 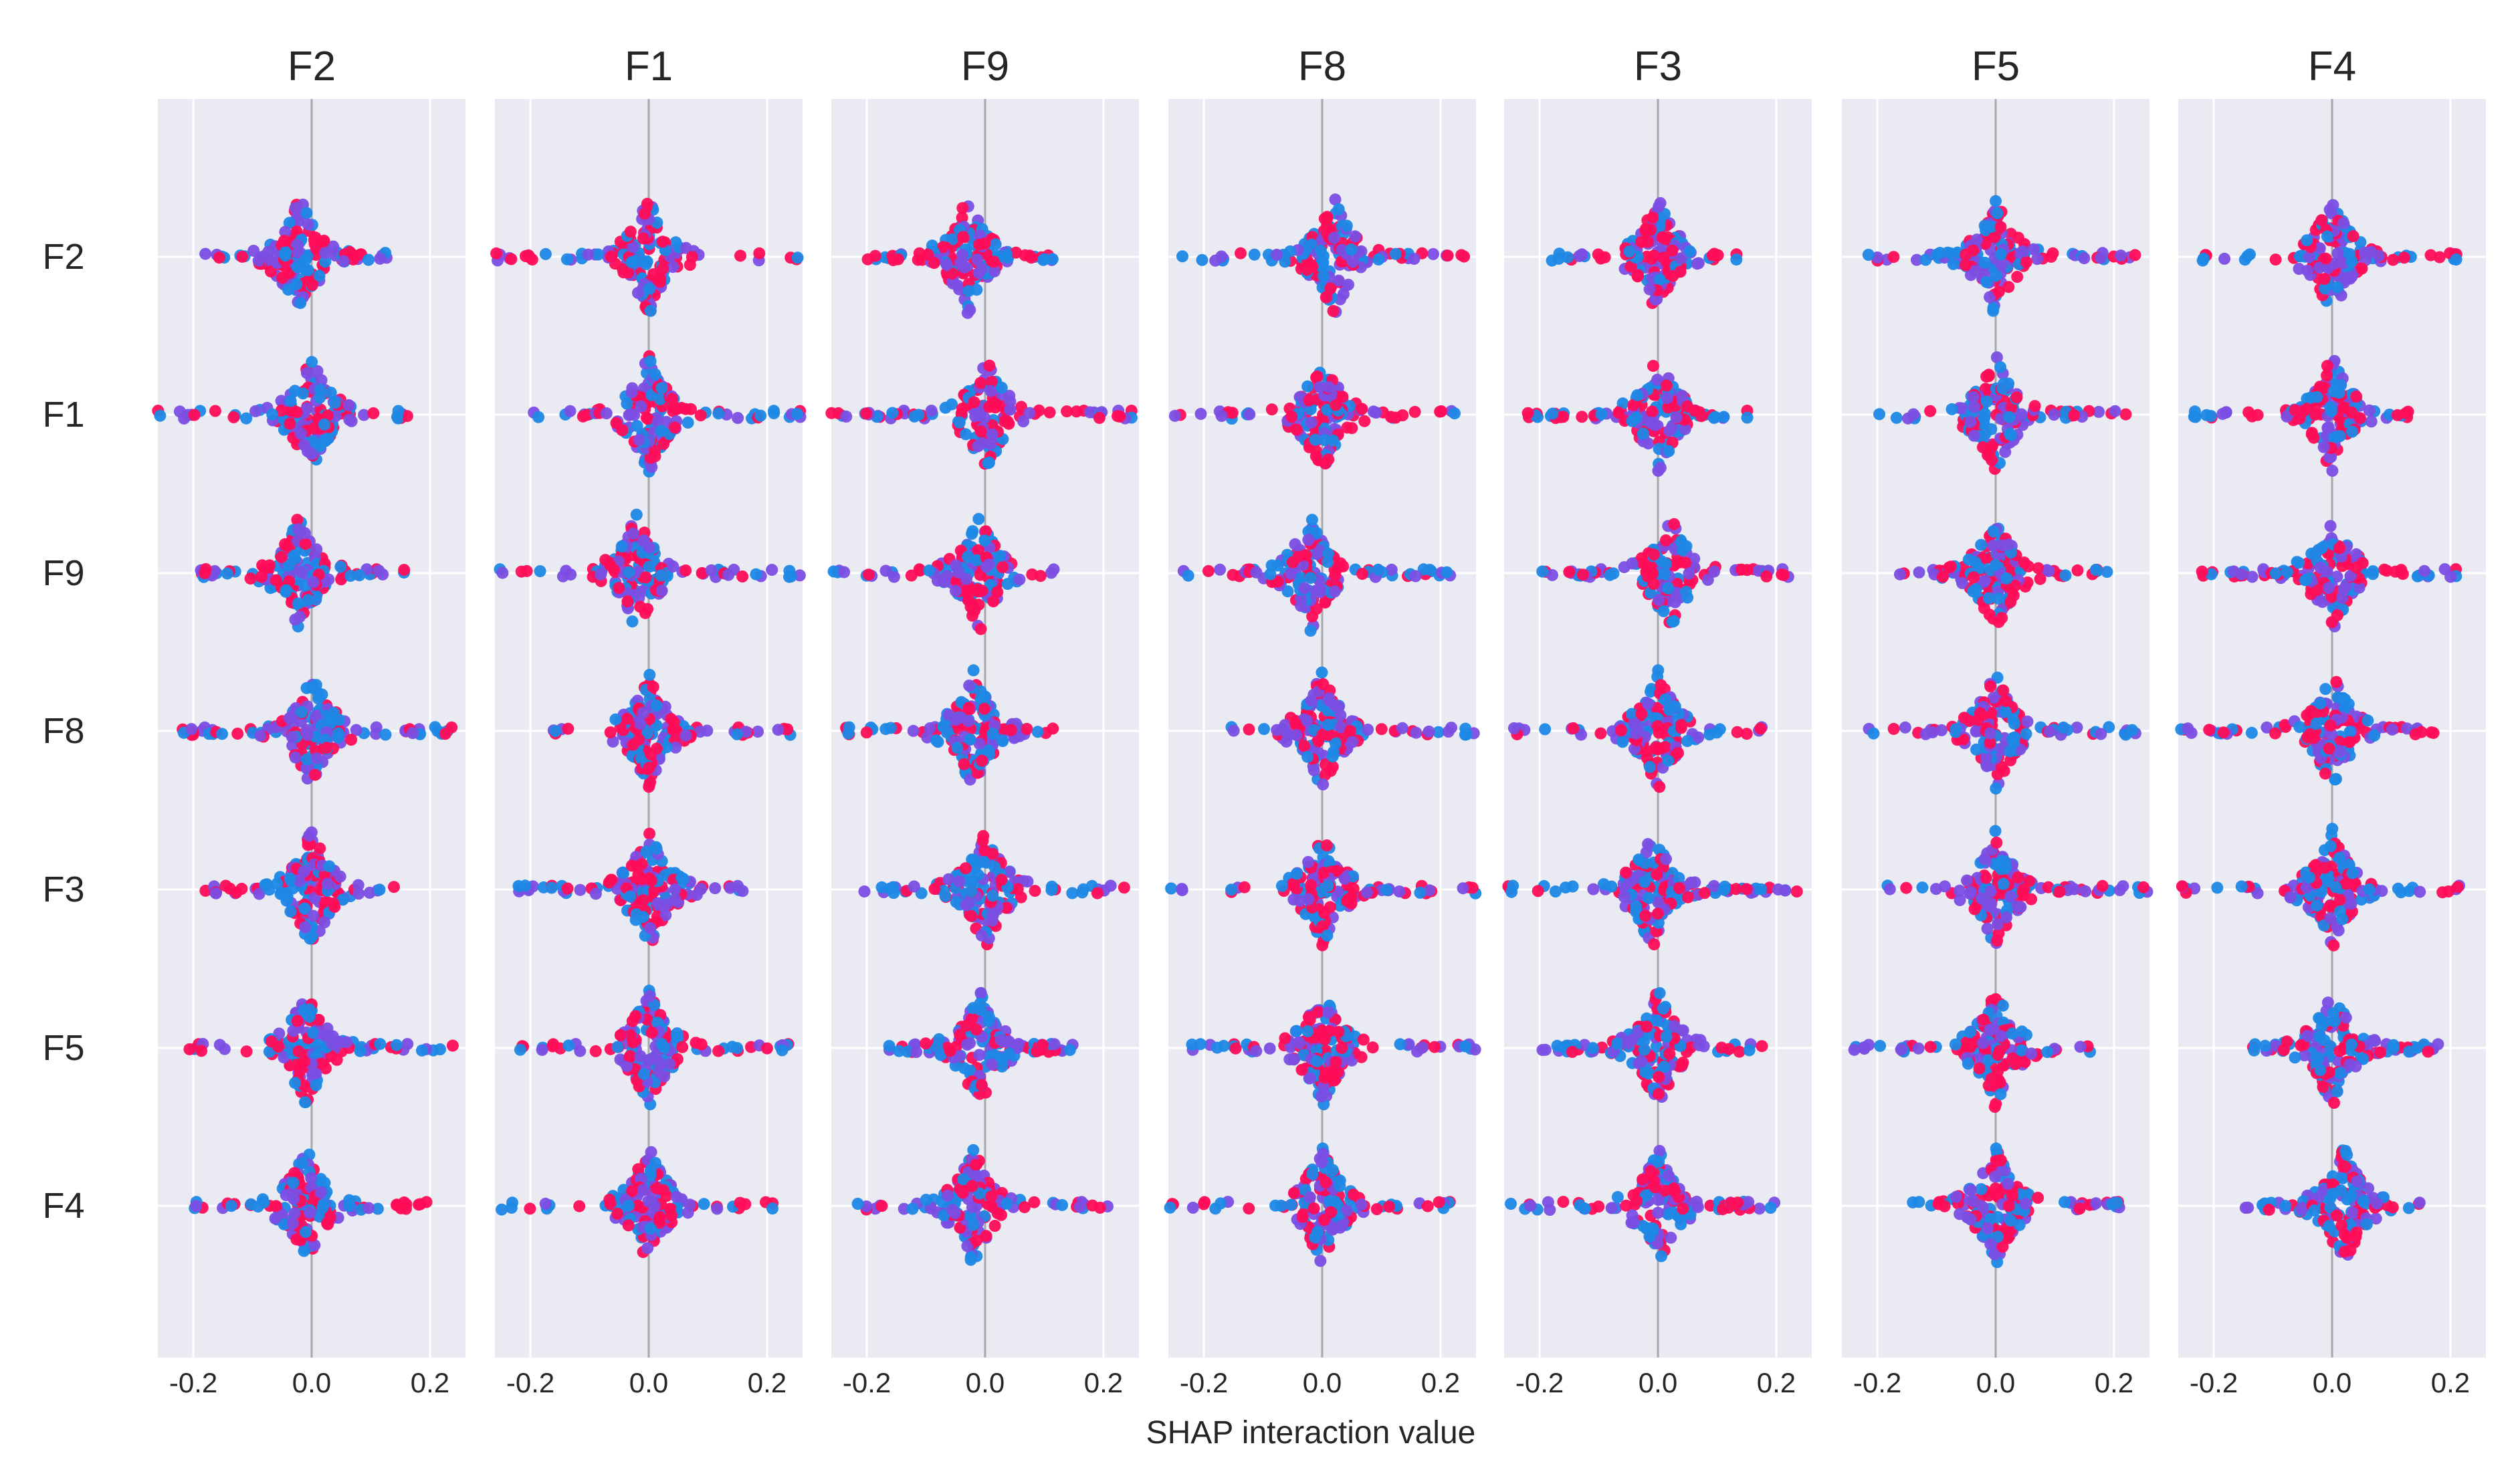 I want to click on x-tick-label: -0.2, so click(x=193, y=1382).